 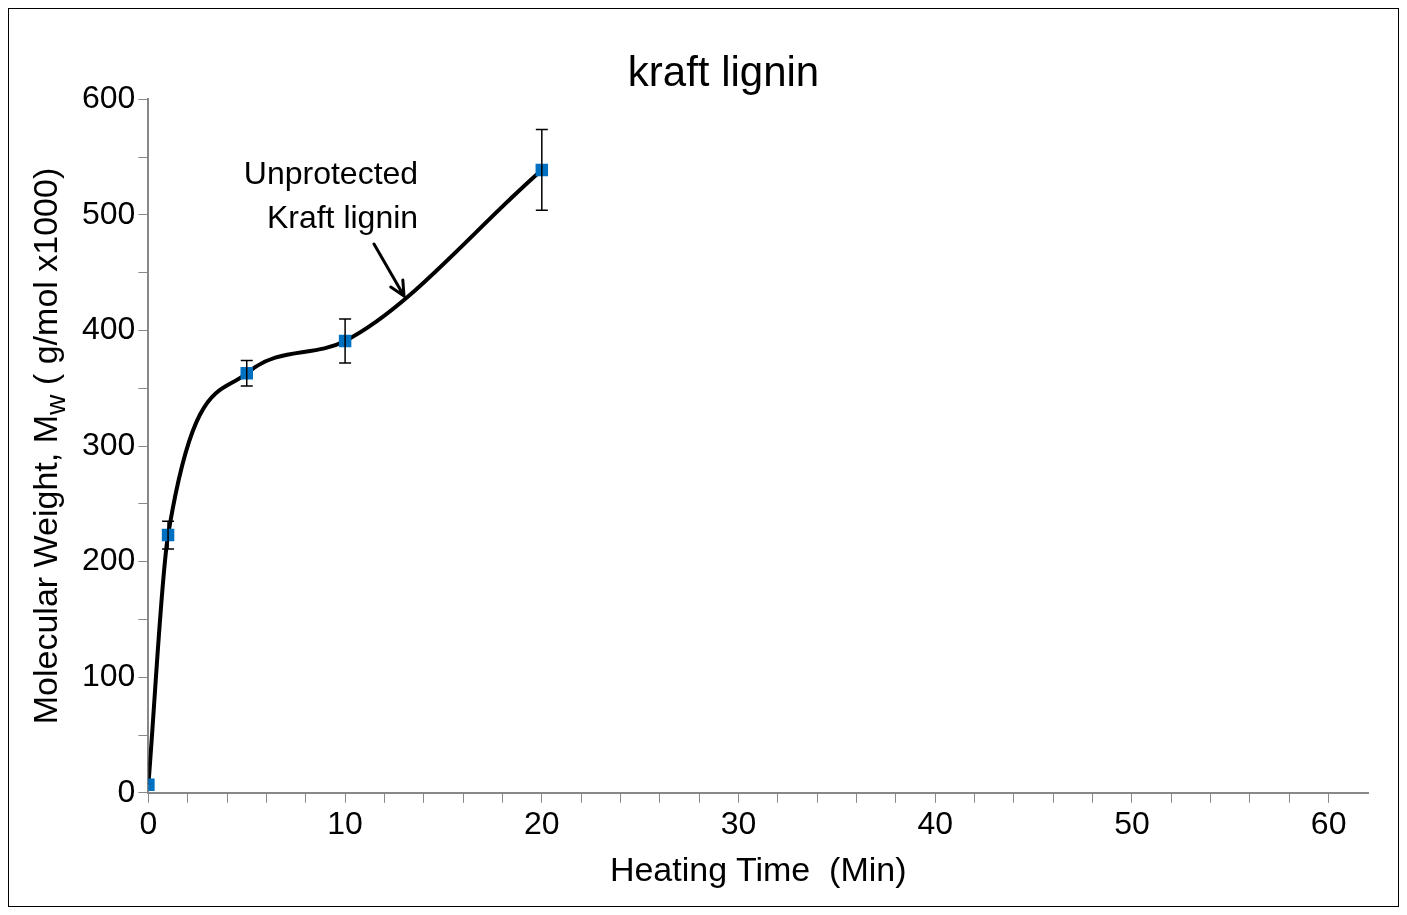 What do you see at coordinates (723, 71) in the screenshot?
I see `chart-title: kraft lignin` at bounding box center [723, 71].